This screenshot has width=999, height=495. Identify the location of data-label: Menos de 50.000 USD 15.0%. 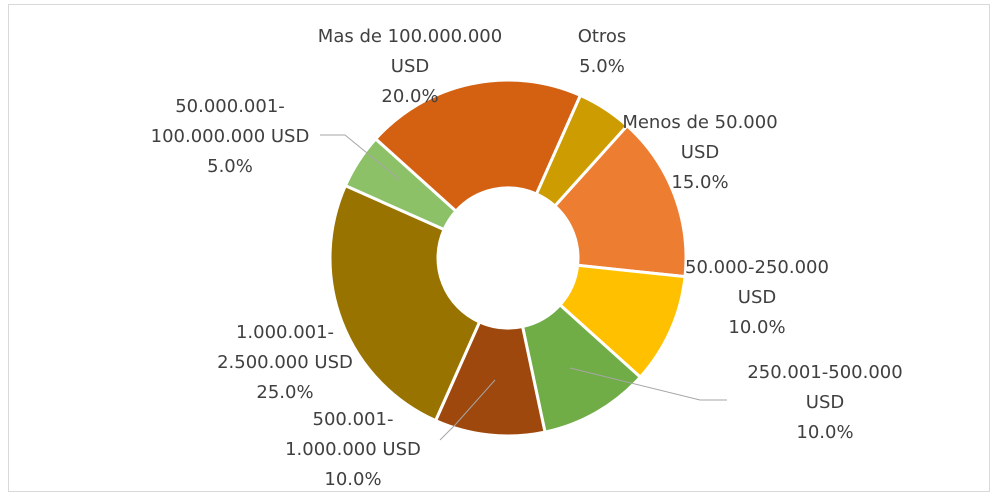
(700, 153).